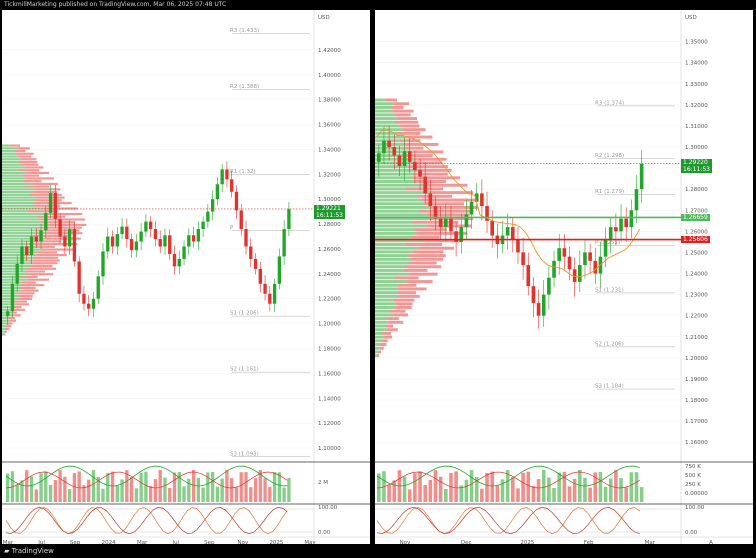  I want to click on tradingview-logo: ▰ TradingView, so click(29, 551).